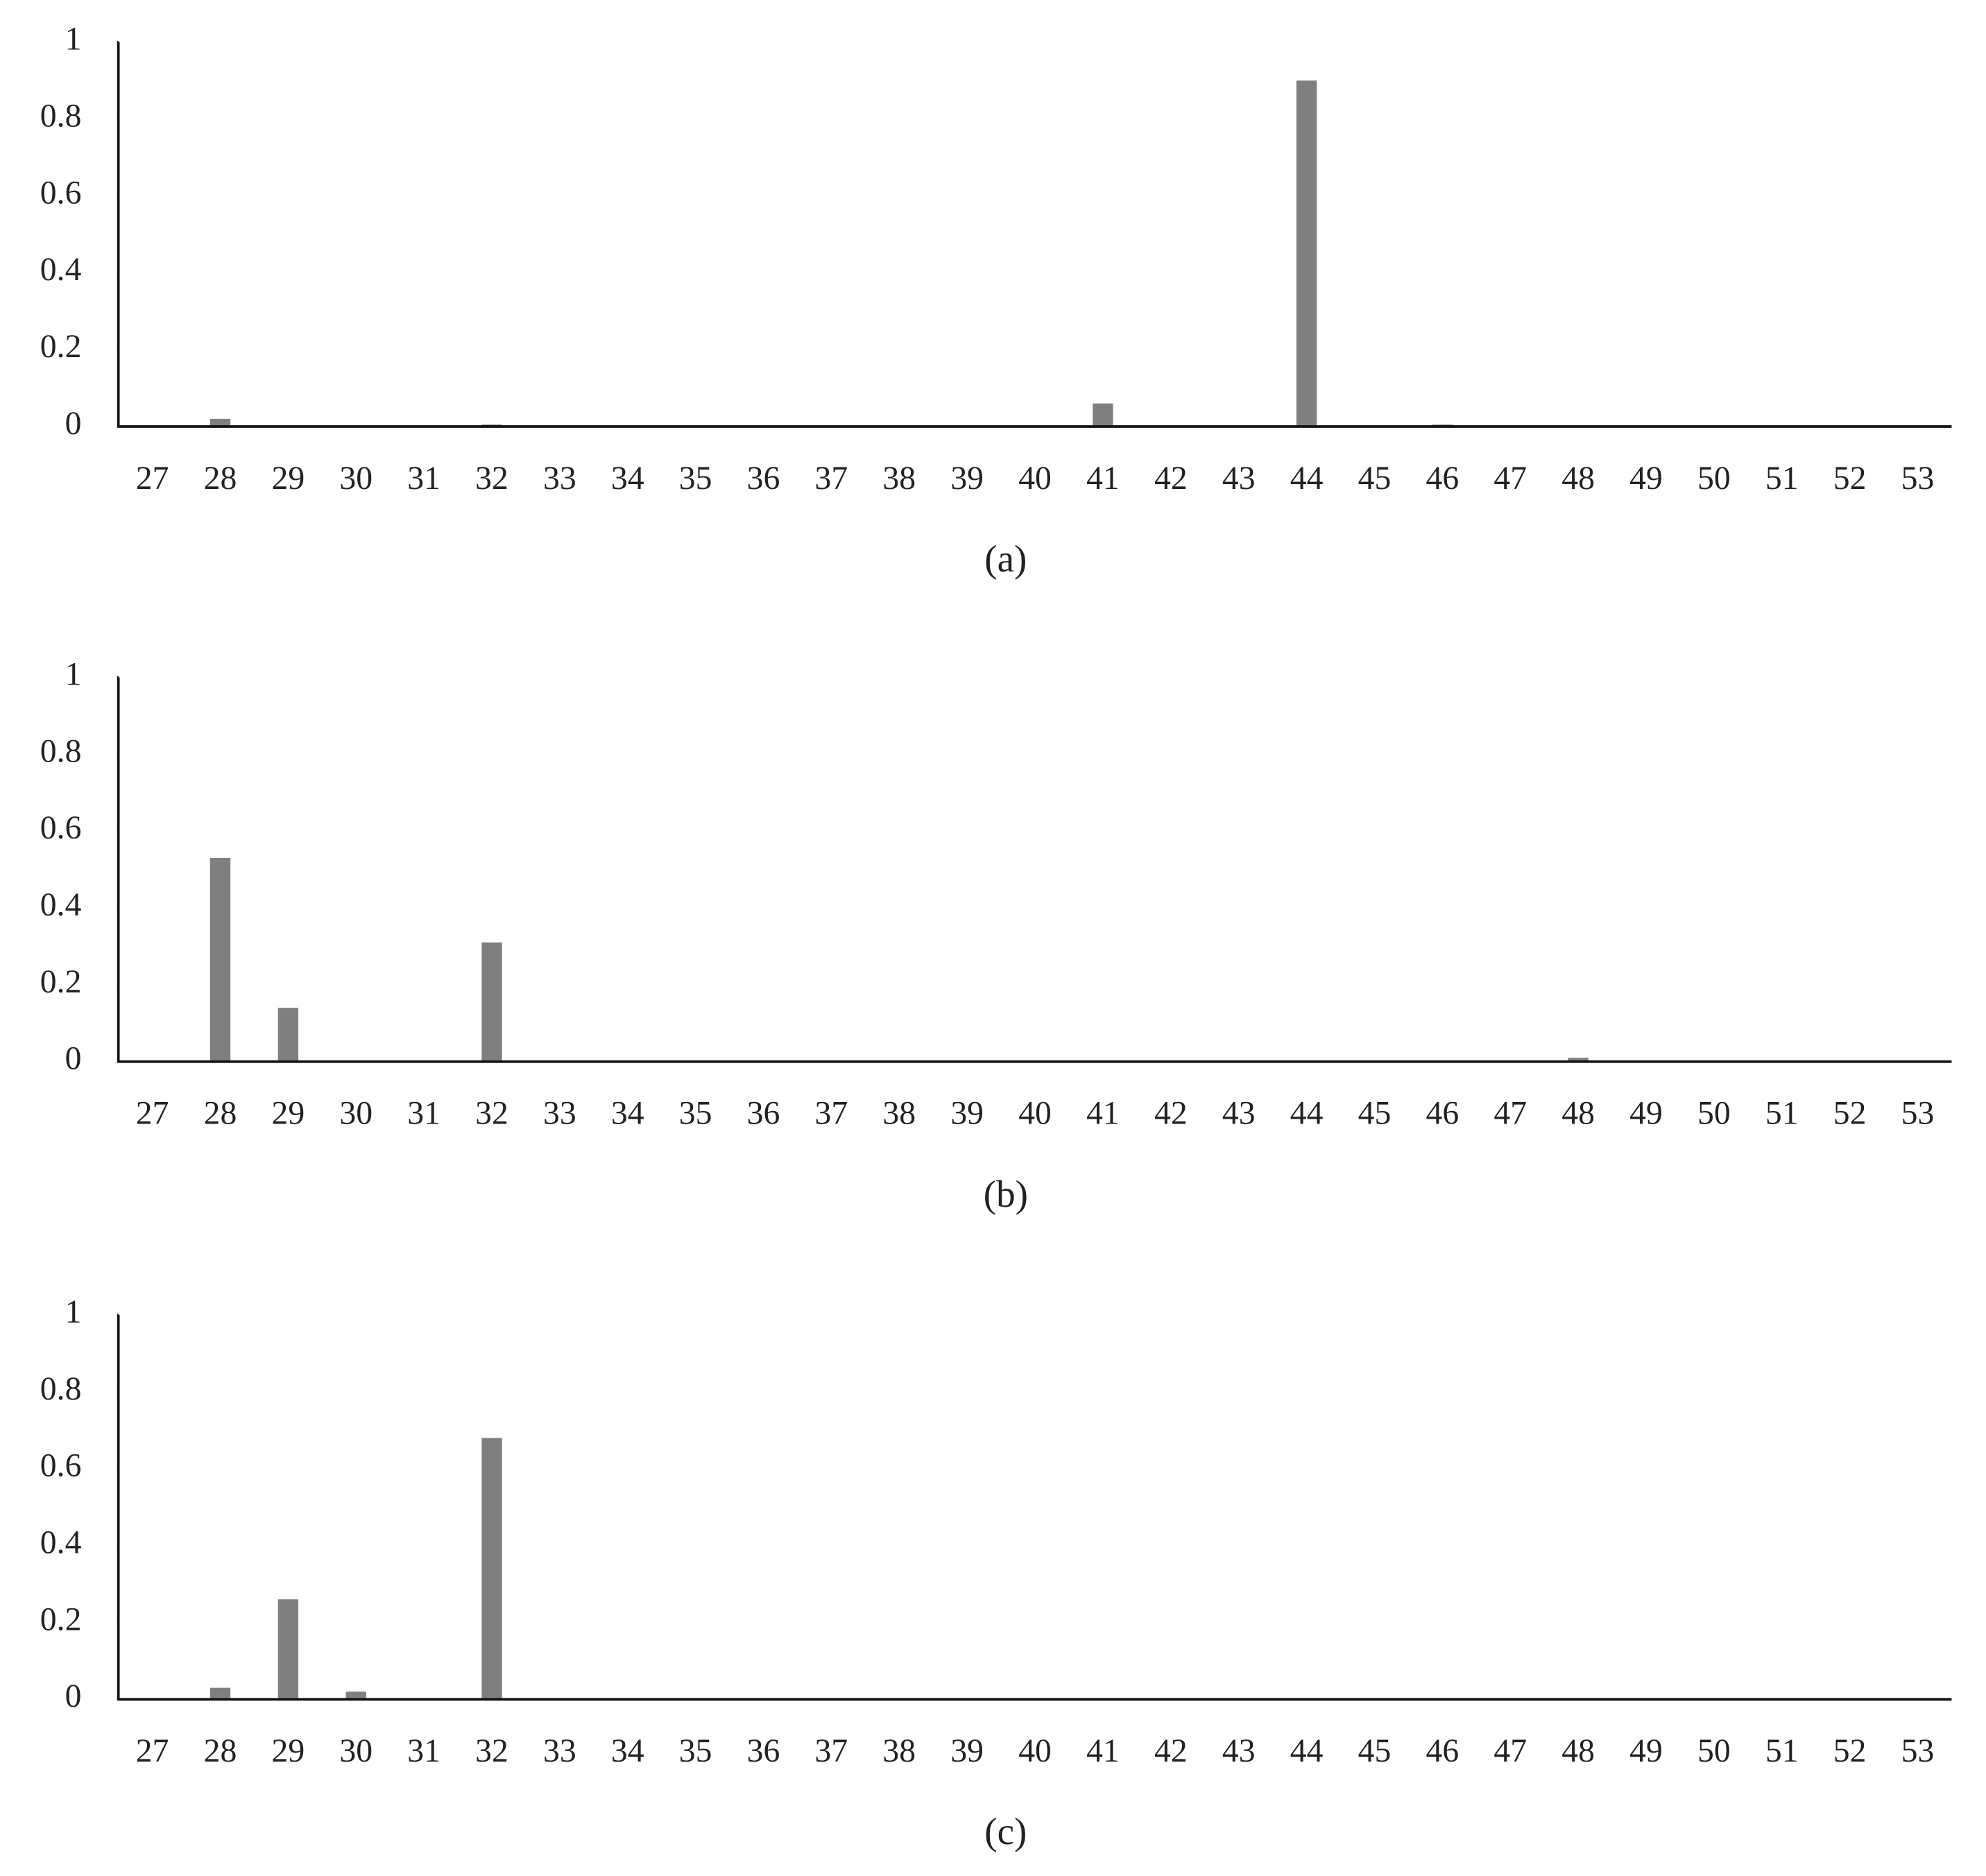  Describe the element at coordinates (627, 478) in the screenshot. I see `x-tick-label: 34` at that location.